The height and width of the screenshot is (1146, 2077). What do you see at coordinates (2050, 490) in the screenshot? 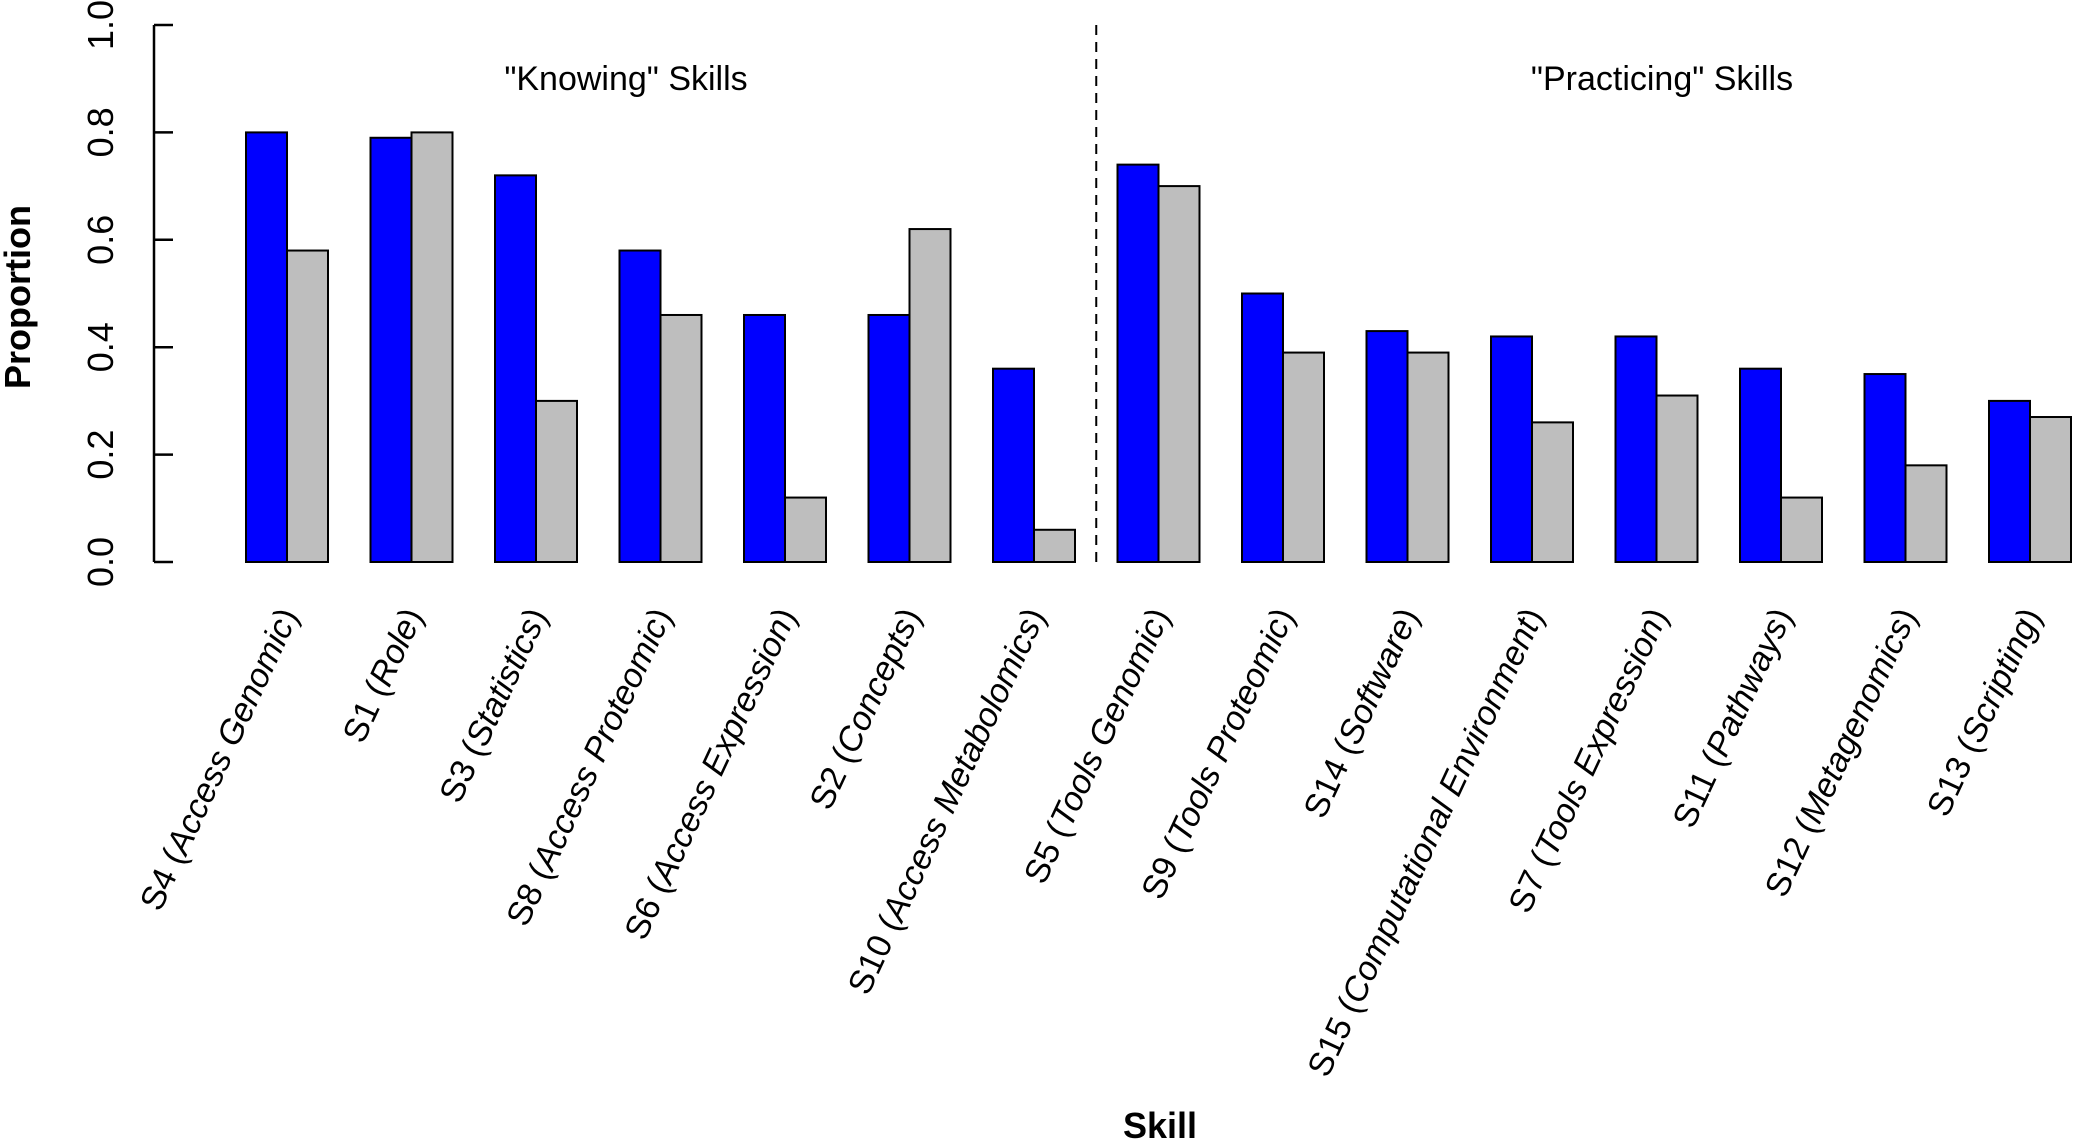
I see `bar-series-2-s13` at bounding box center [2050, 490].